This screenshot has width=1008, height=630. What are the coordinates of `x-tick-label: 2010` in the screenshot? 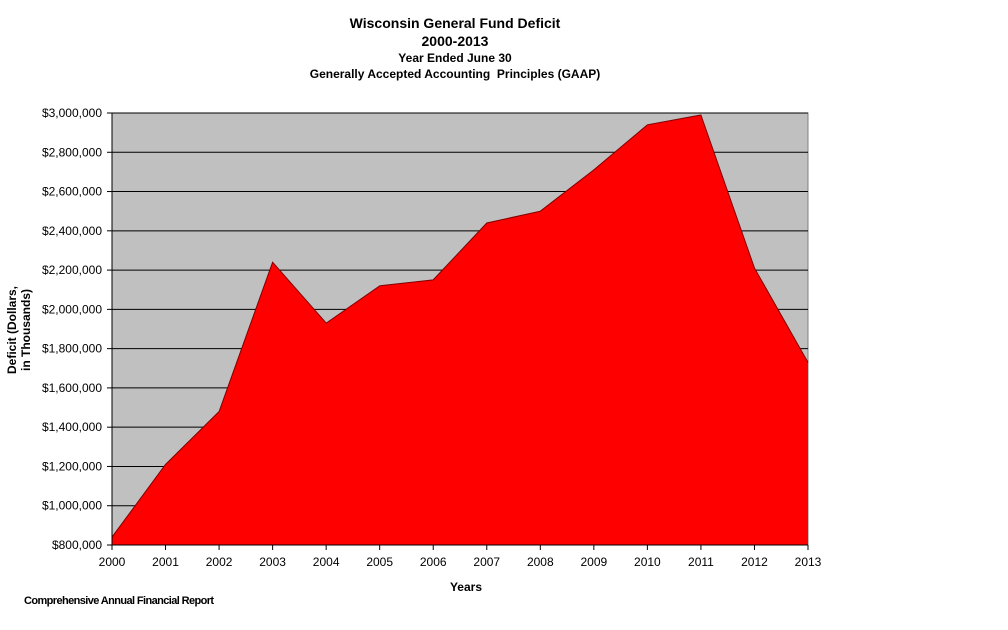 It's located at (647, 562).